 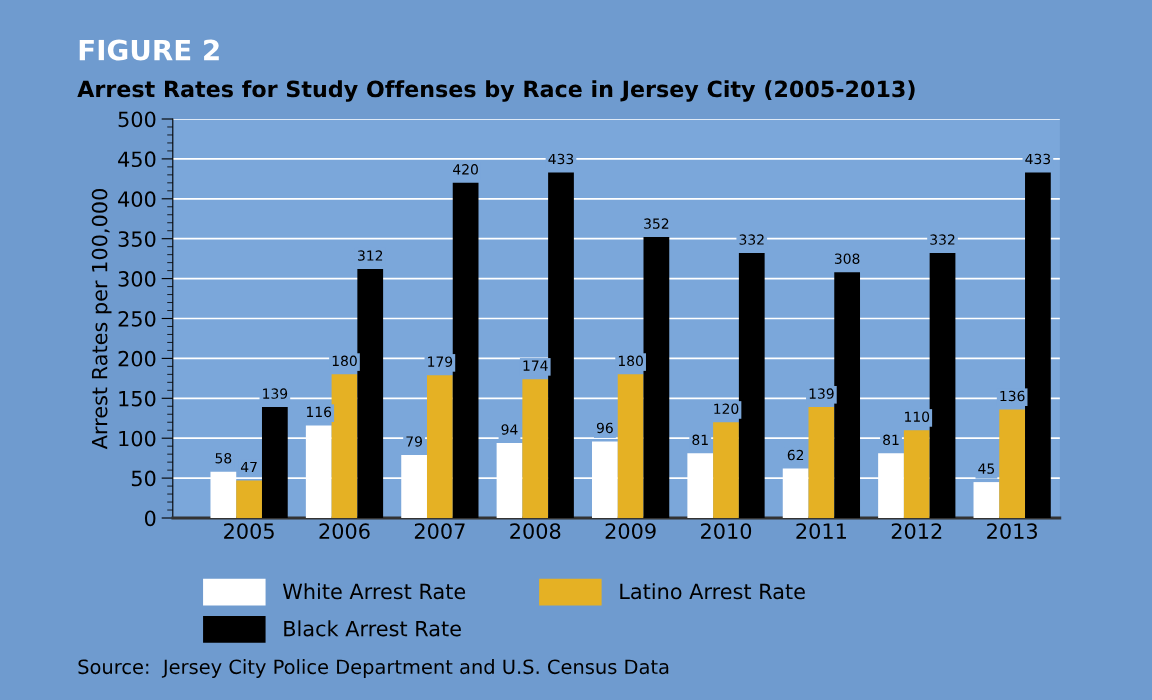 What do you see at coordinates (712, 591) in the screenshot?
I see `legend-label: Latino Arrest Rate` at bounding box center [712, 591].